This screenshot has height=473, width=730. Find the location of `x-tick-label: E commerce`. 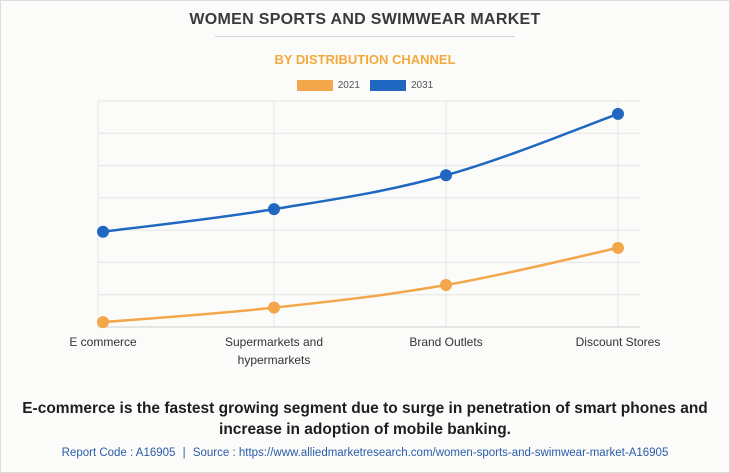

x-tick-label: E commerce is located at coordinates (103, 342).